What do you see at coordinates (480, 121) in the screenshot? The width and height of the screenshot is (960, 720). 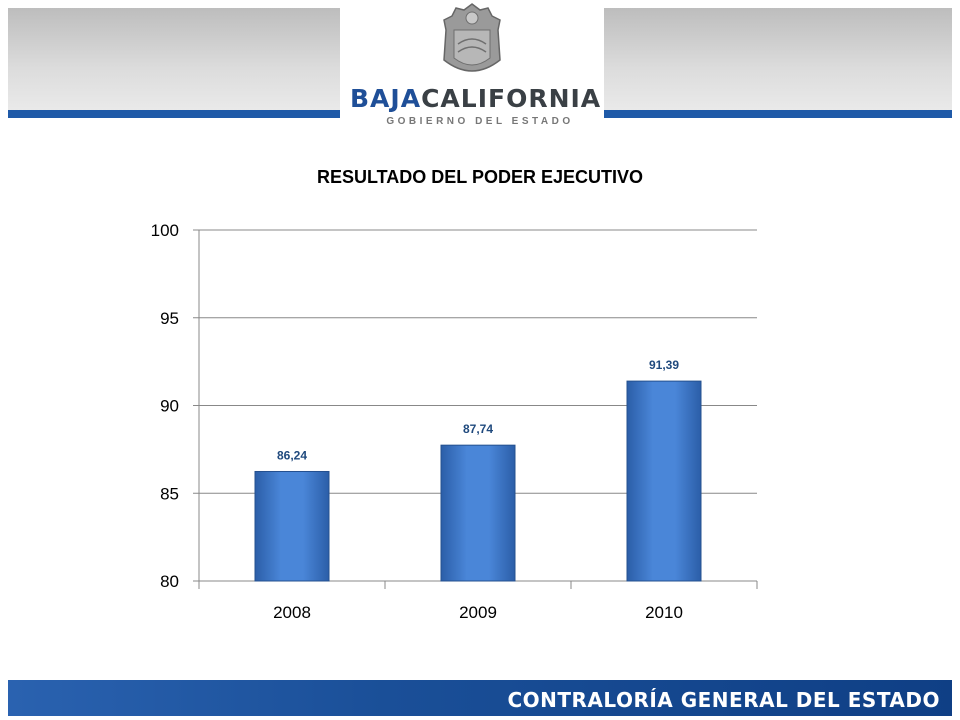 I see `logo-subtitle: GOBIERNO DEL ESTADO` at bounding box center [480, 121].